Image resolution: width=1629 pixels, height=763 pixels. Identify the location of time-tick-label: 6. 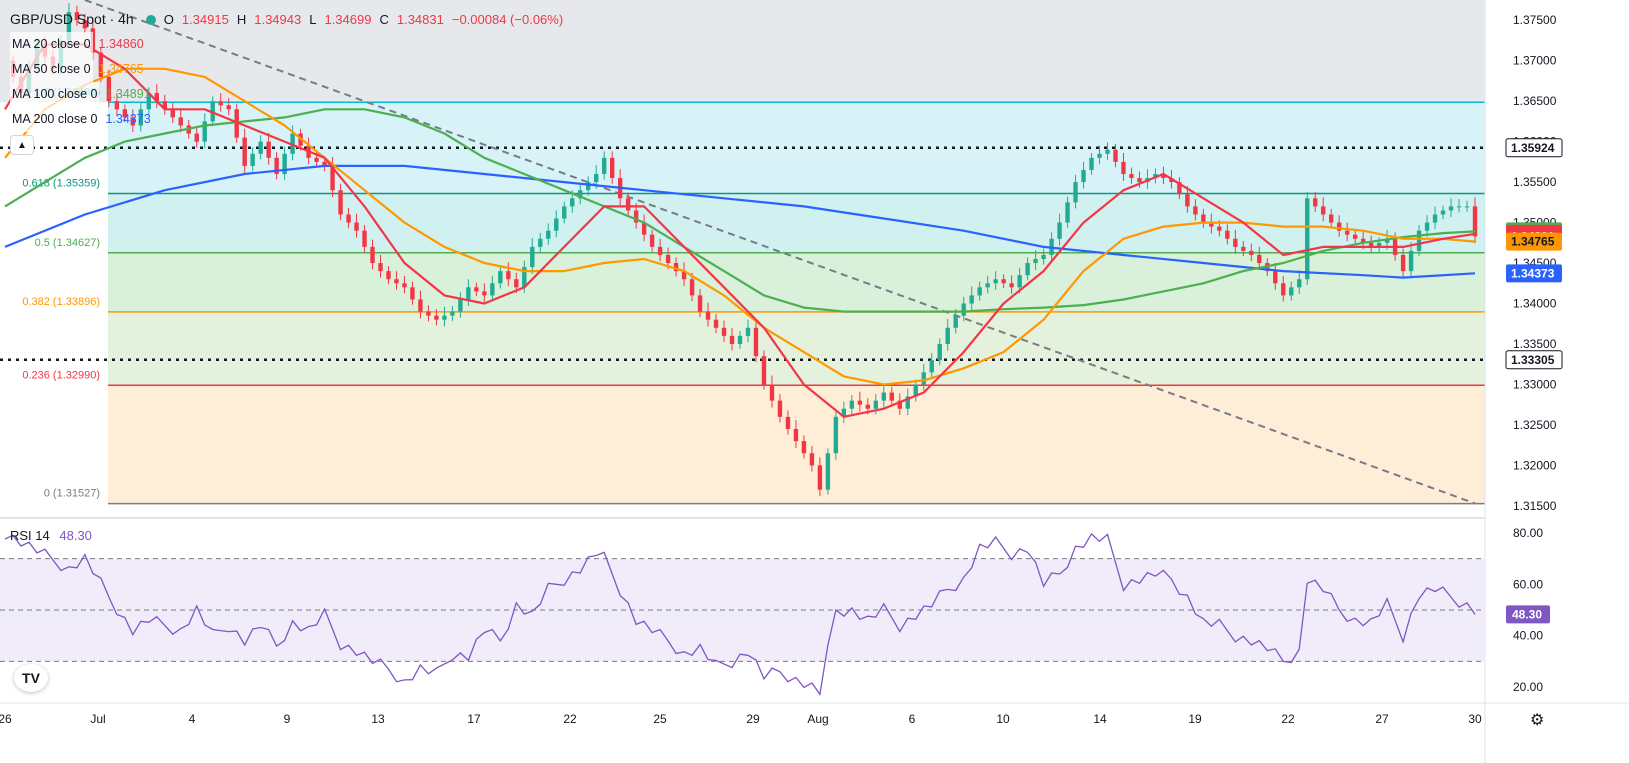
(912, 719).